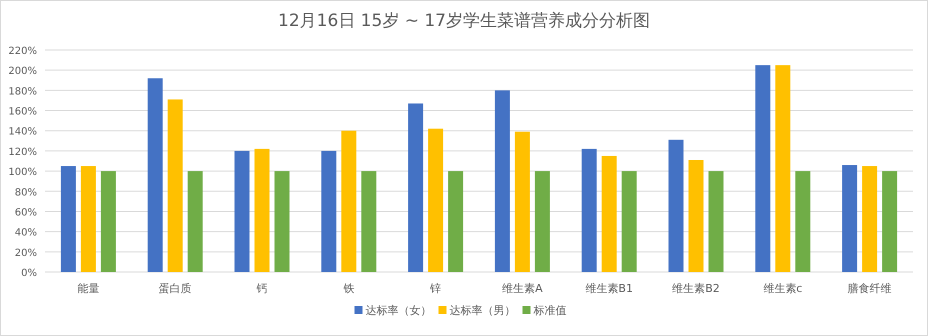  What do you see at coordinates (435, 288) in the screenshot?
I see `x-tick-label: 锌` at bounding box center [435, 288].